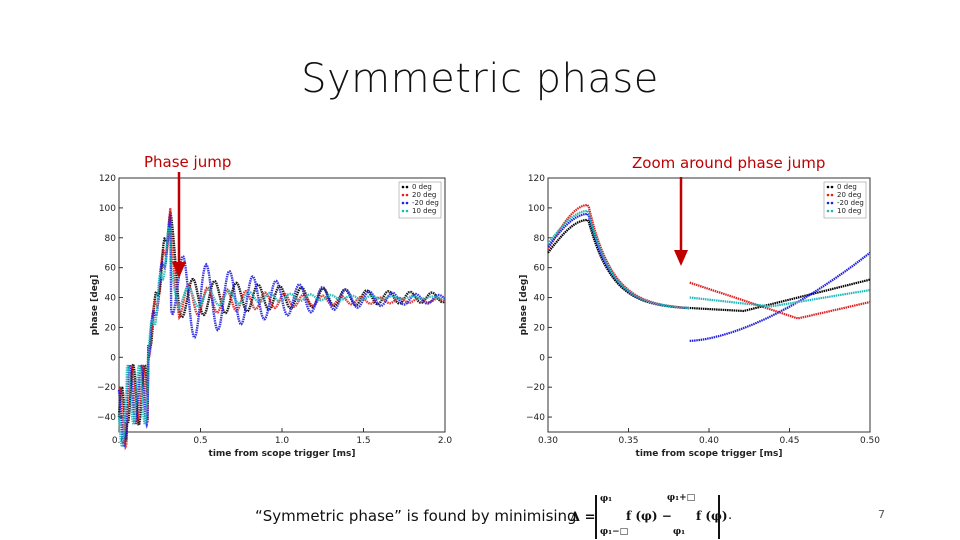 The width and height of the screenshot is (960, 540). What do you see at coordinates (712, 516) in the screenshot?
I see `formula-mid-right: f (φ)` at bounding box center [712, 516].